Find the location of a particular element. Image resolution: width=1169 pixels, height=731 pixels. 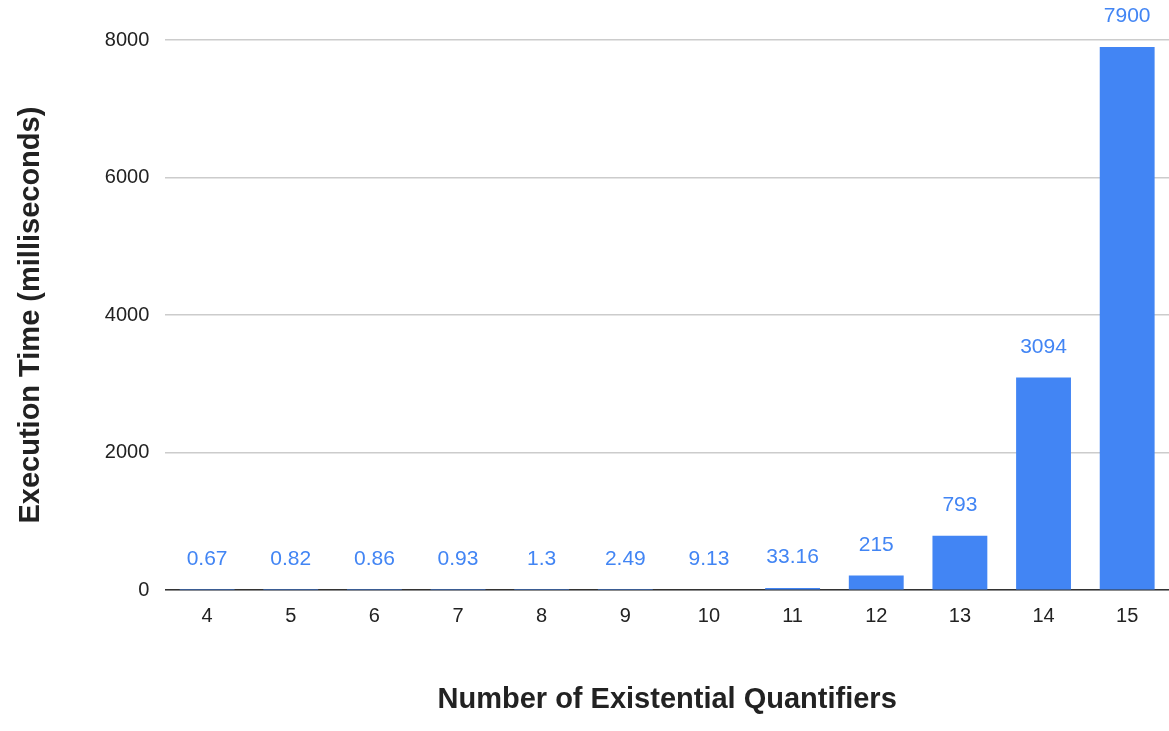

data-label: 1.3 is located at coordinates (542, 557).